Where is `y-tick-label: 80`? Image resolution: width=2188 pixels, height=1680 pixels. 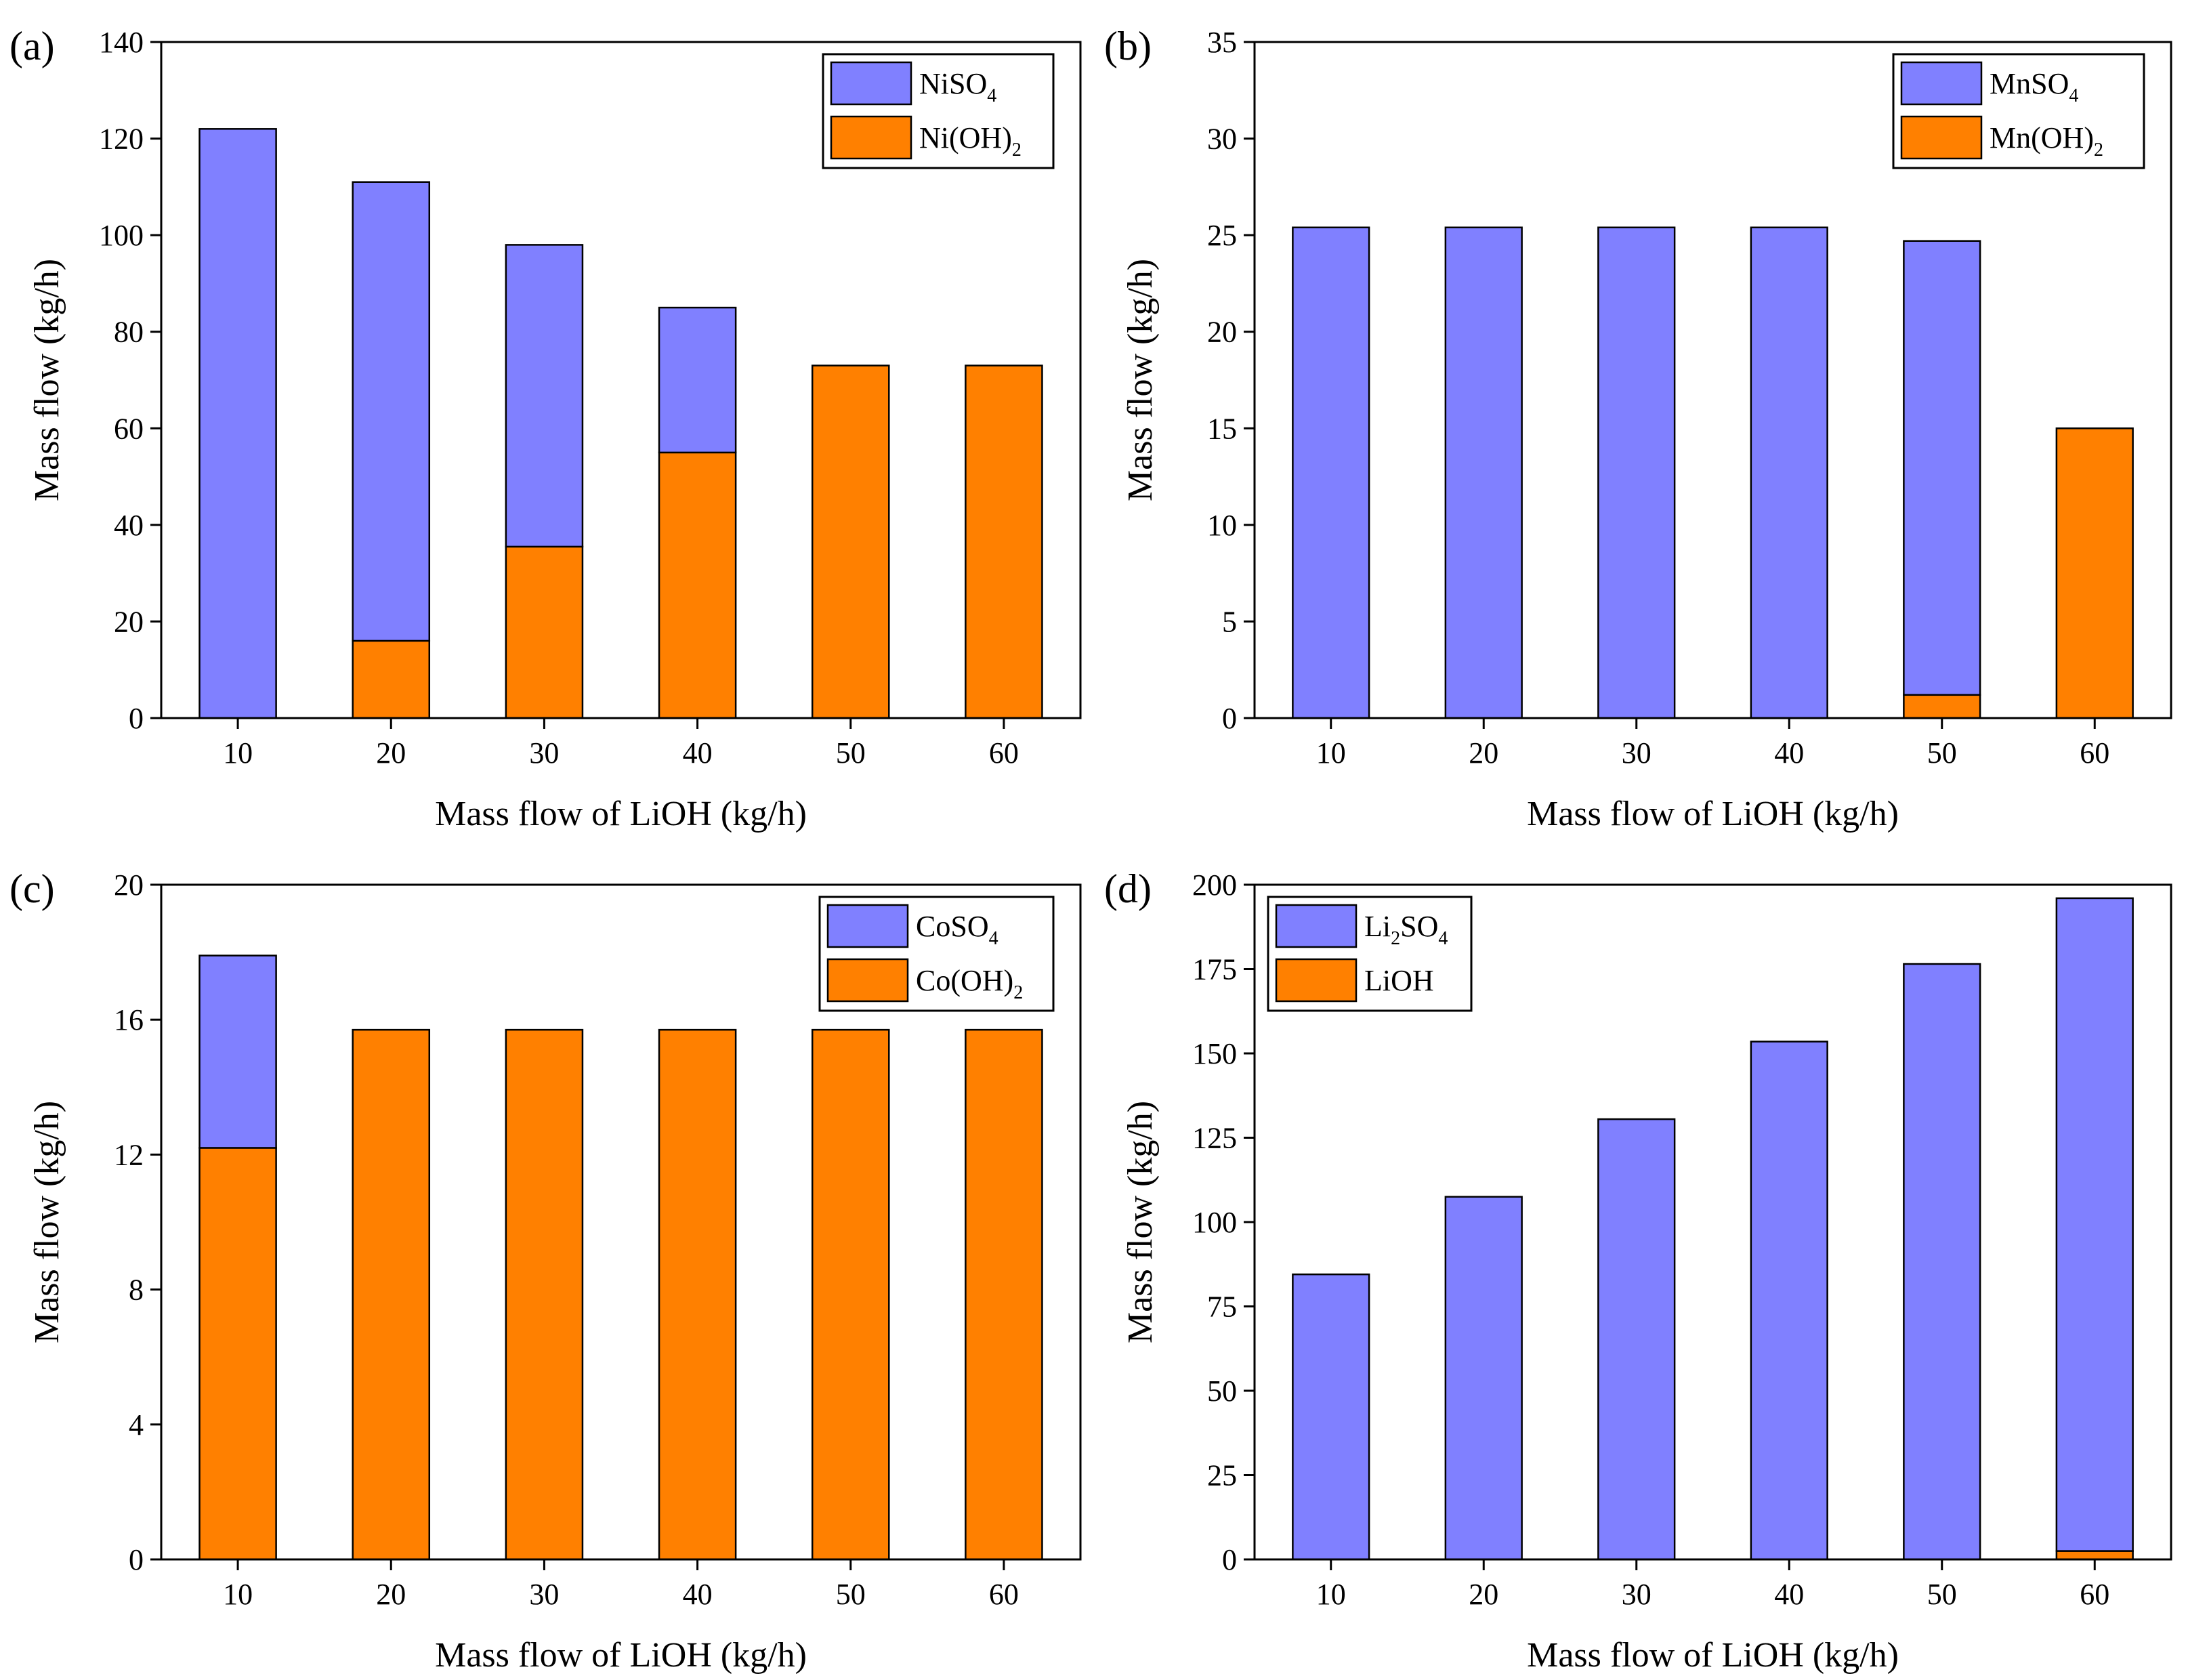
y-tick-label: 80 is located at coordinates (129, 332).